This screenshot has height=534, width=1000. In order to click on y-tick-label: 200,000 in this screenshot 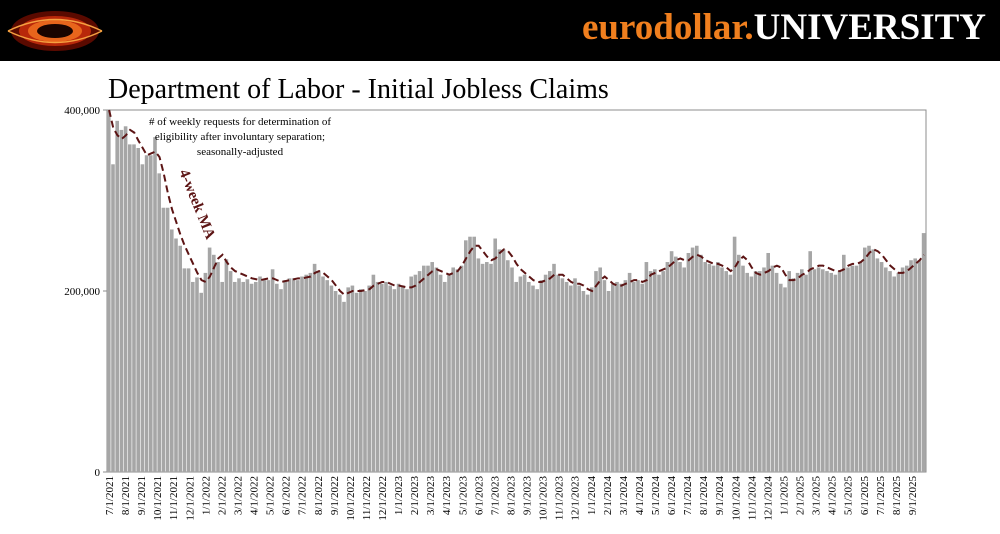, I will do `click(82, 292)`.